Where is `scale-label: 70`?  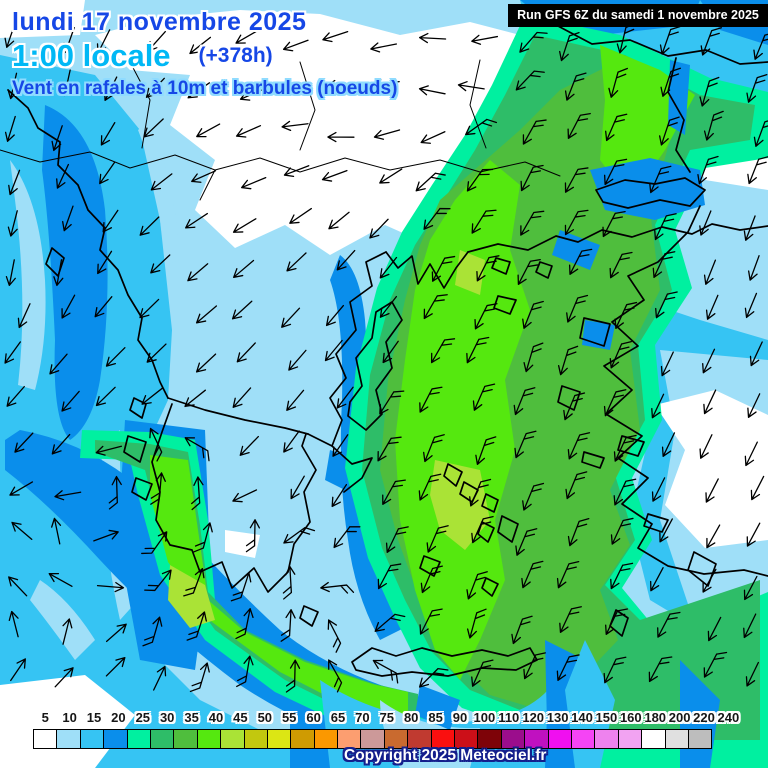
scale-label: 70 is located at coordinates (362, 717).